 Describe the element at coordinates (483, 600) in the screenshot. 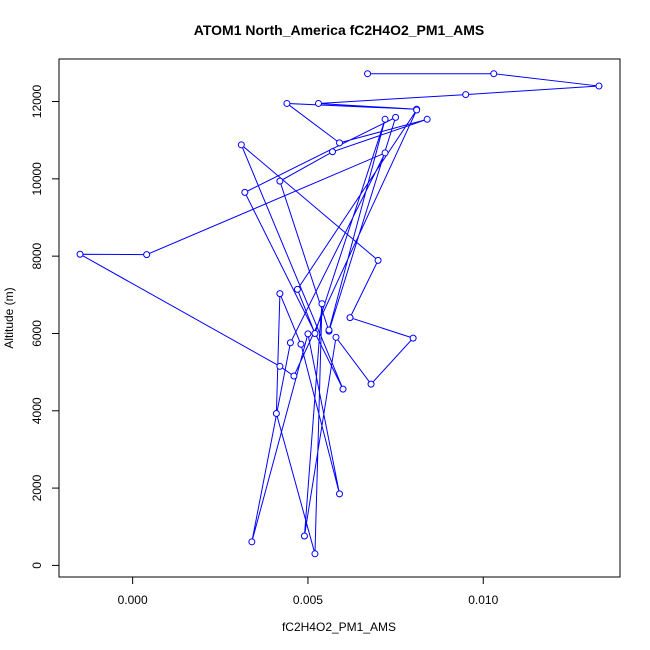

I see `x-tick-label: 0.010` at that location.